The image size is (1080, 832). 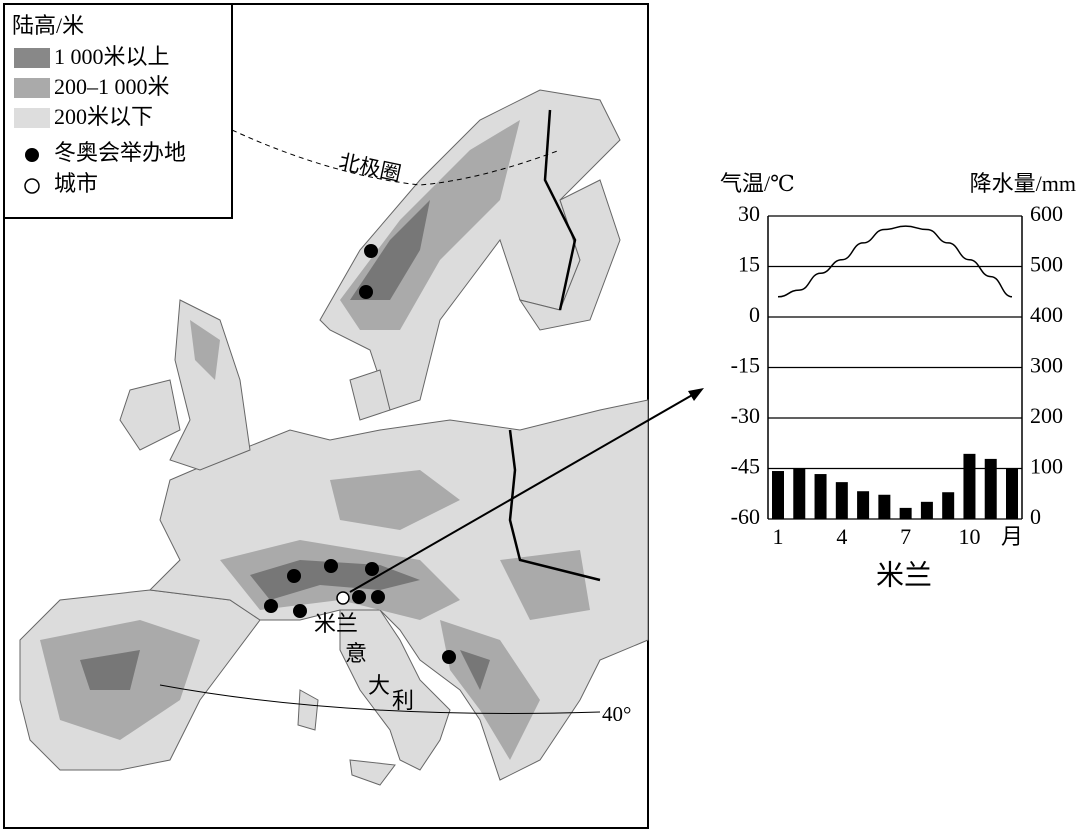 What do you see at coordinates (112, 56) in the screenshot?
I see `legend-item: 1 000米以上` at bounding box center [112, 56].